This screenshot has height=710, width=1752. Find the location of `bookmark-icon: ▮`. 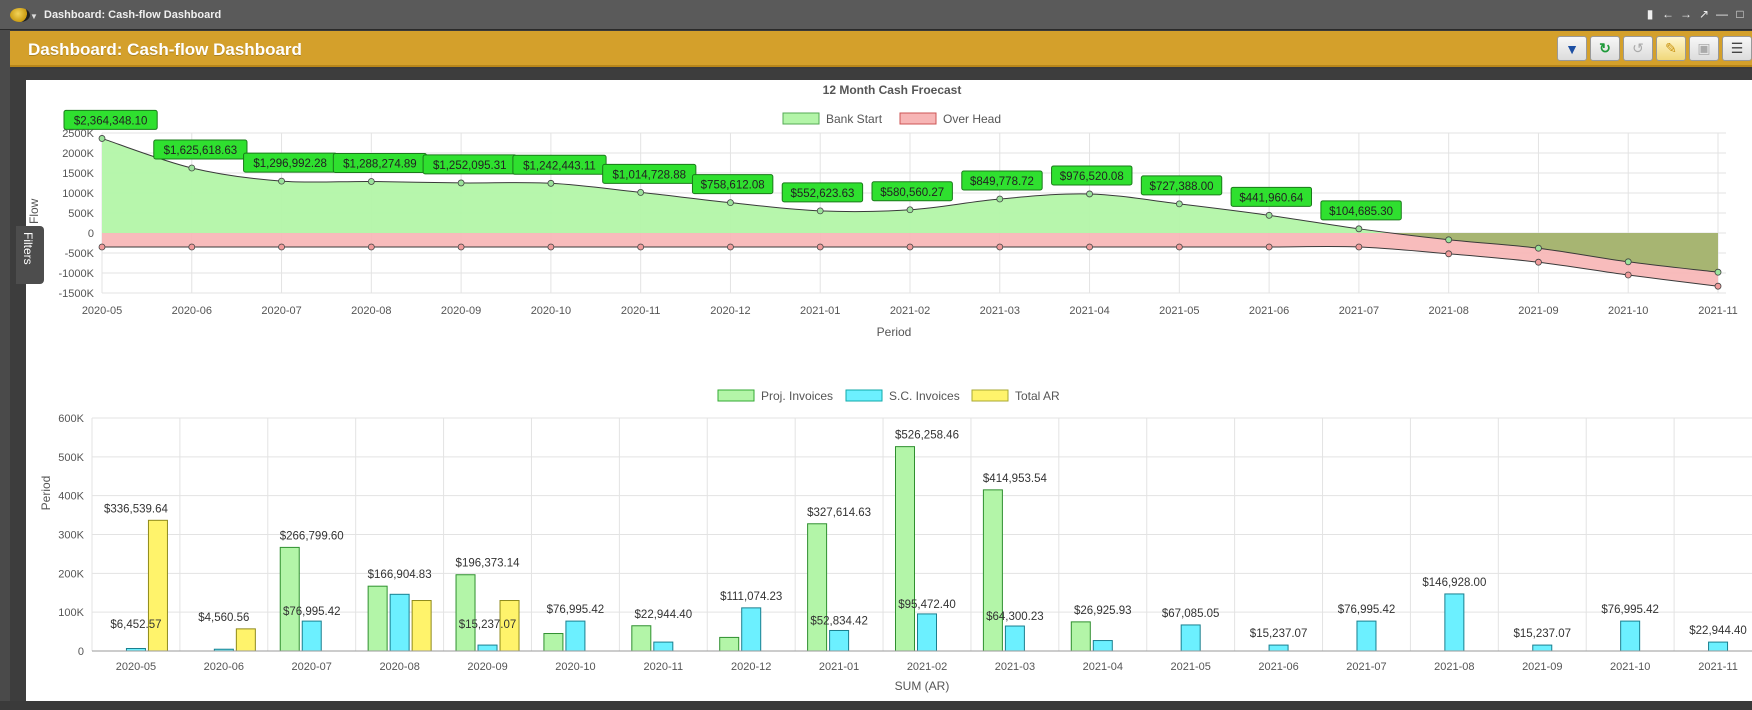

bookmark-icon: ▮ is located at coordinates (1650, 14).